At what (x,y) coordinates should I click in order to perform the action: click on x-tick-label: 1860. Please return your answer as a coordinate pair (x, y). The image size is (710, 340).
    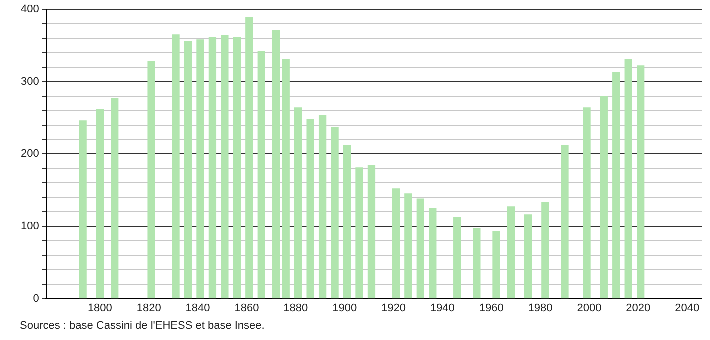
    Looking at the image, I should click on (247, 308).